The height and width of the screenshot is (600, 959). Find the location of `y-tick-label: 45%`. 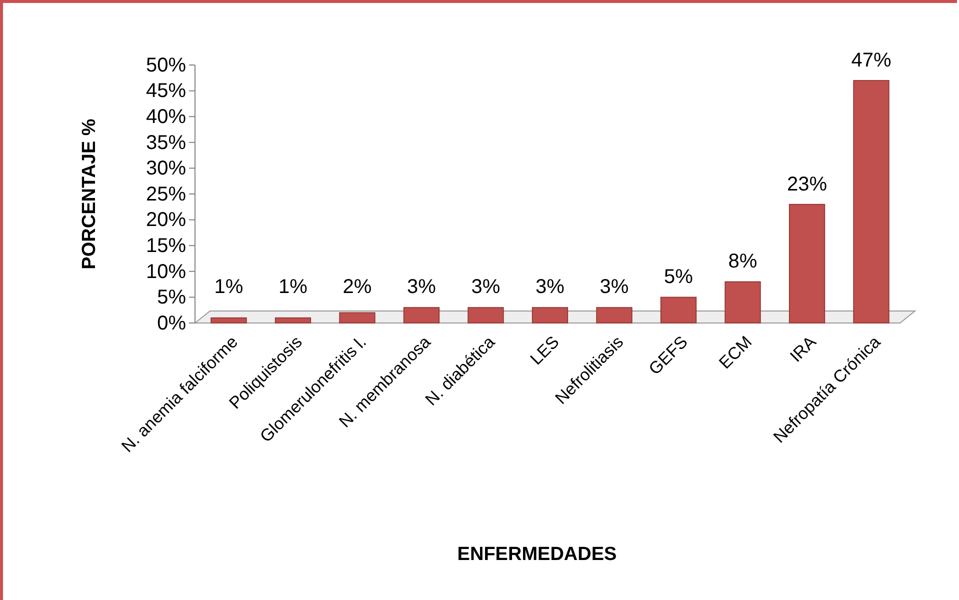

y-tick-label: 45% is located at coordinates (166, 91).